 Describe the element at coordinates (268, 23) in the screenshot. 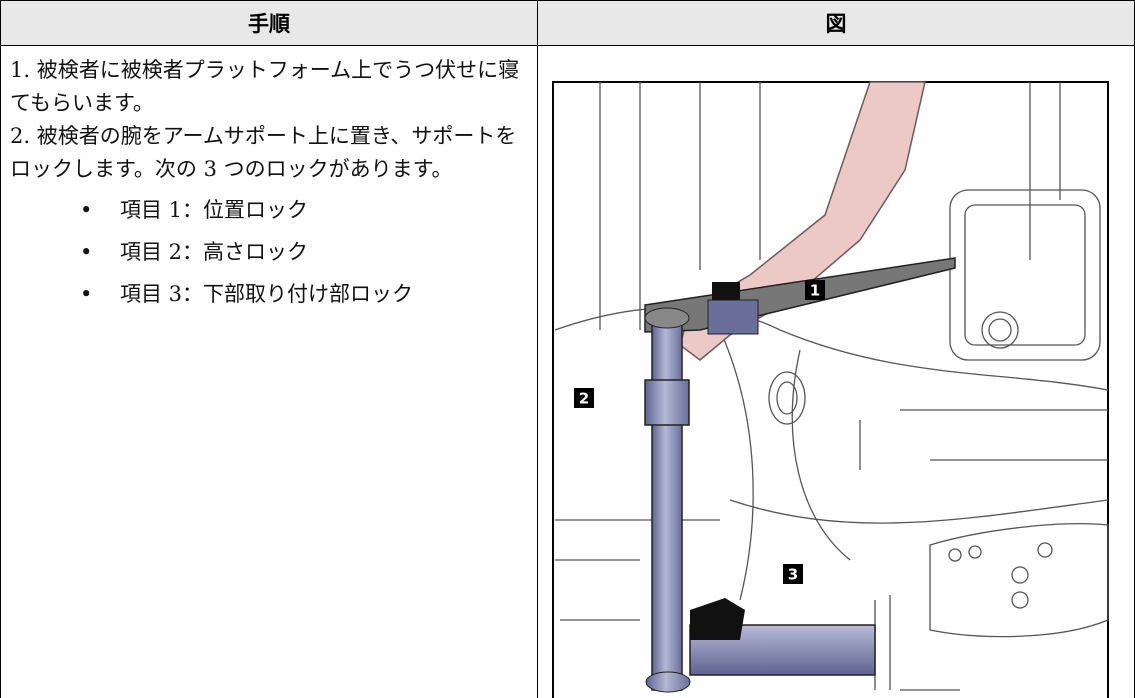

I see `header-cell: 手順` at that location.